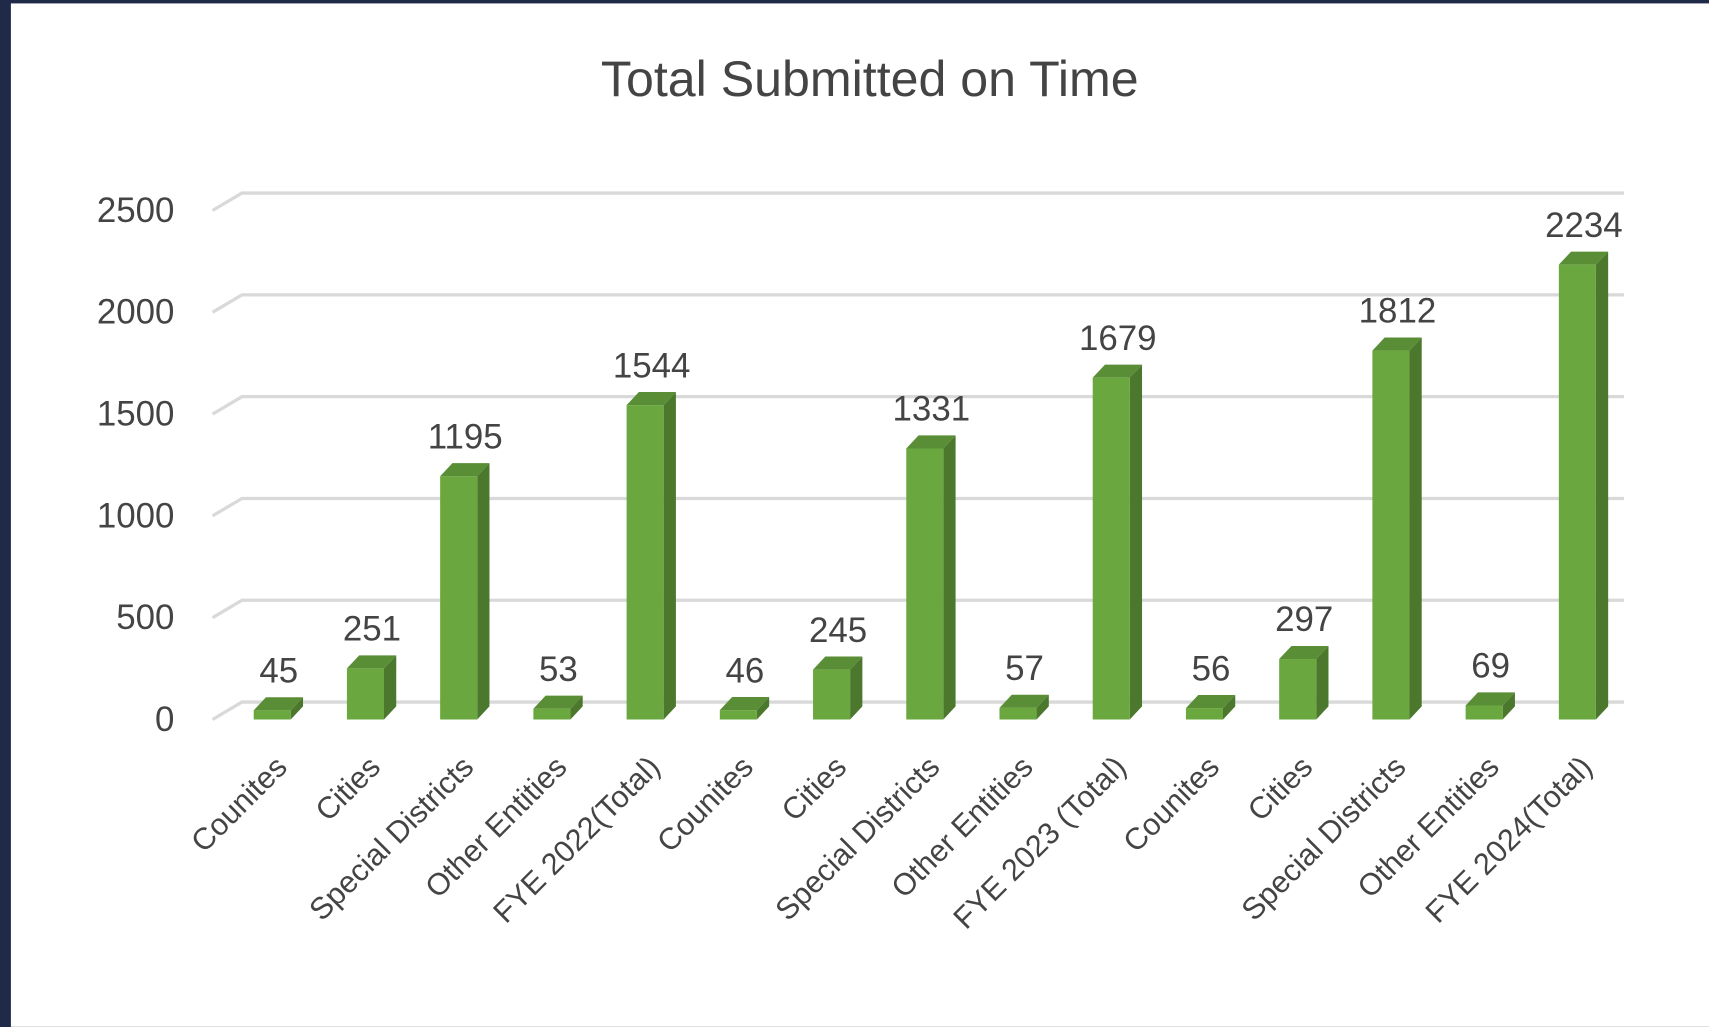 This screenshot has height=1027, width=1709. I want to click on data-label: 53, so click(558, 669).